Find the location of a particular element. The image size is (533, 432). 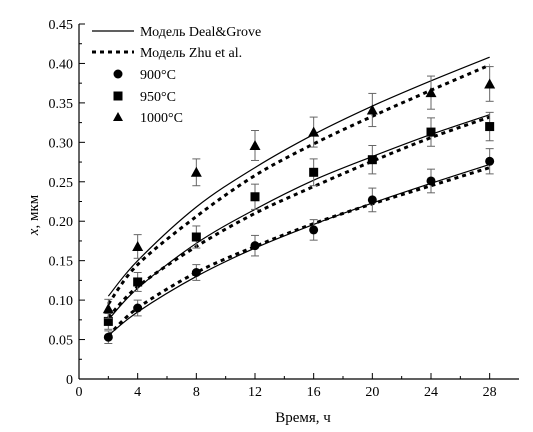

legend-950-marker is located at coordinates (118, 96).